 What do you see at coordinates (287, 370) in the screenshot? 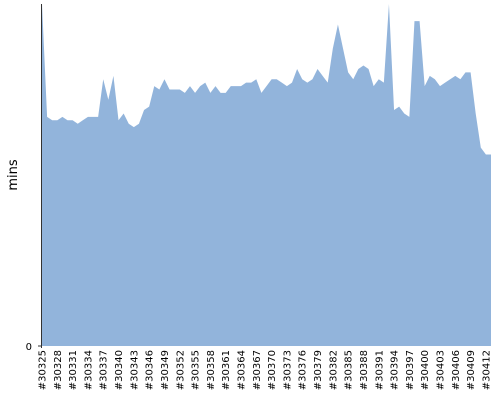
I see `x-tick-label: #30373` at bounding box center [287, 370].